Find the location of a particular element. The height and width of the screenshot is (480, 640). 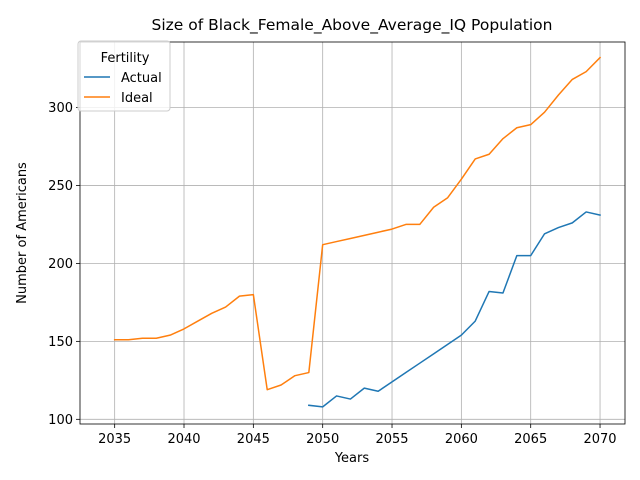

legend-title: Fertility is located at coordinates (125, 58).